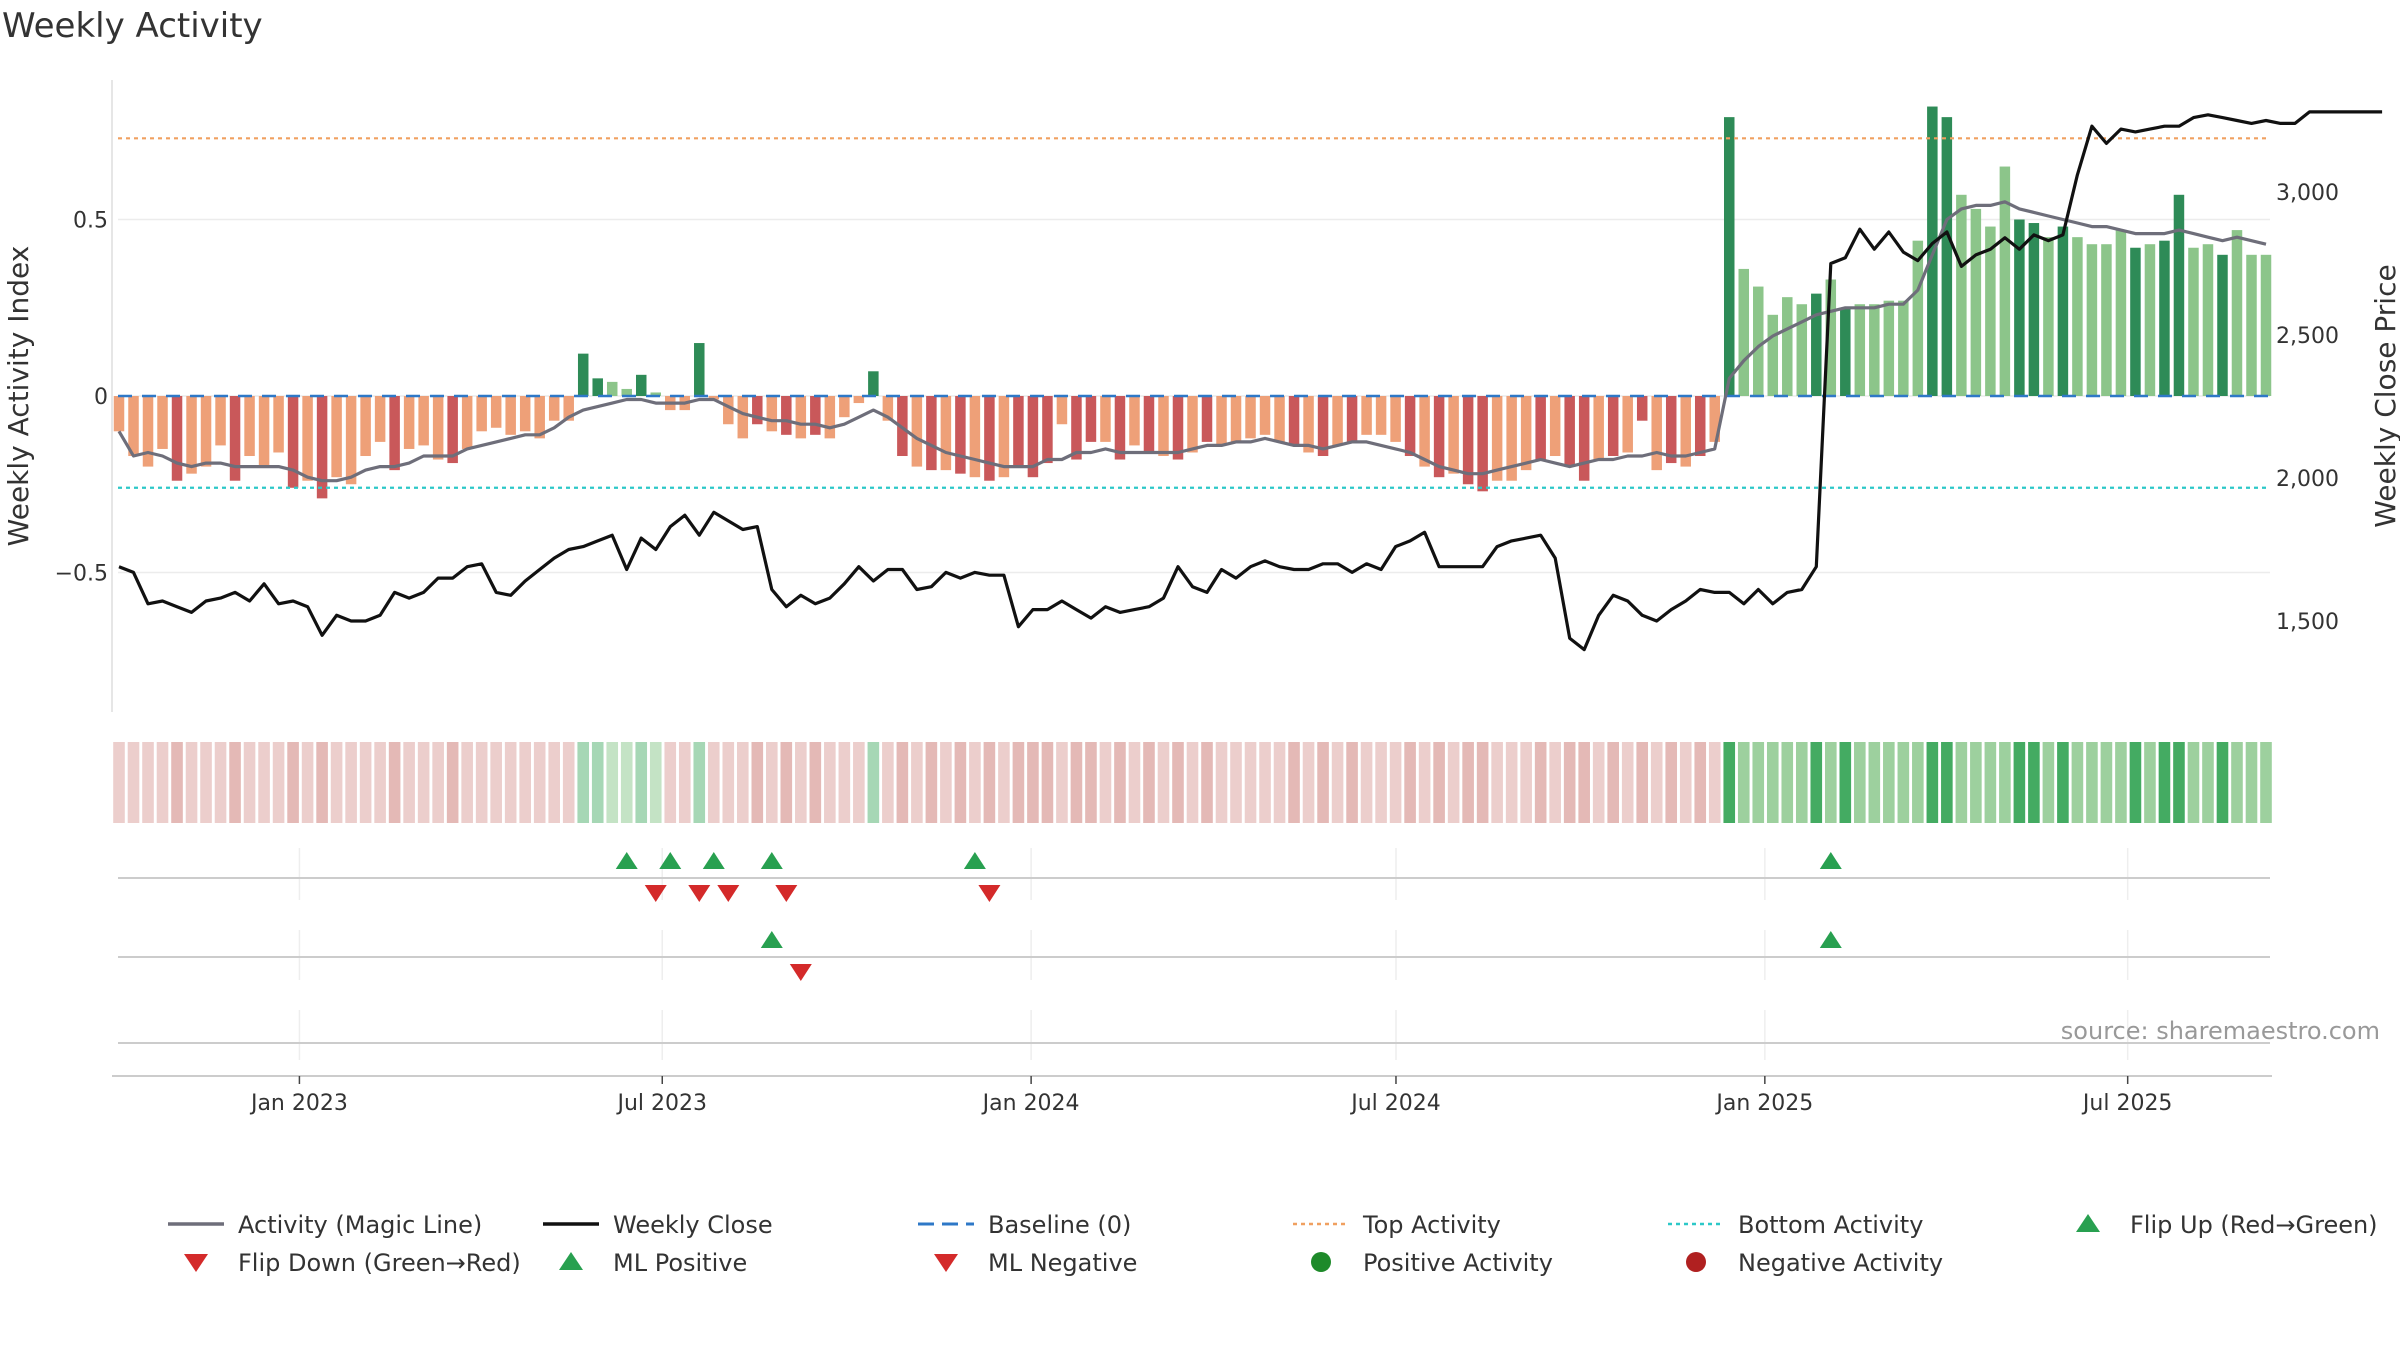 This screenshot has width=2400, height=1350. I want to click on x-tick-label: Jul 2025, so click(2127, 1103).